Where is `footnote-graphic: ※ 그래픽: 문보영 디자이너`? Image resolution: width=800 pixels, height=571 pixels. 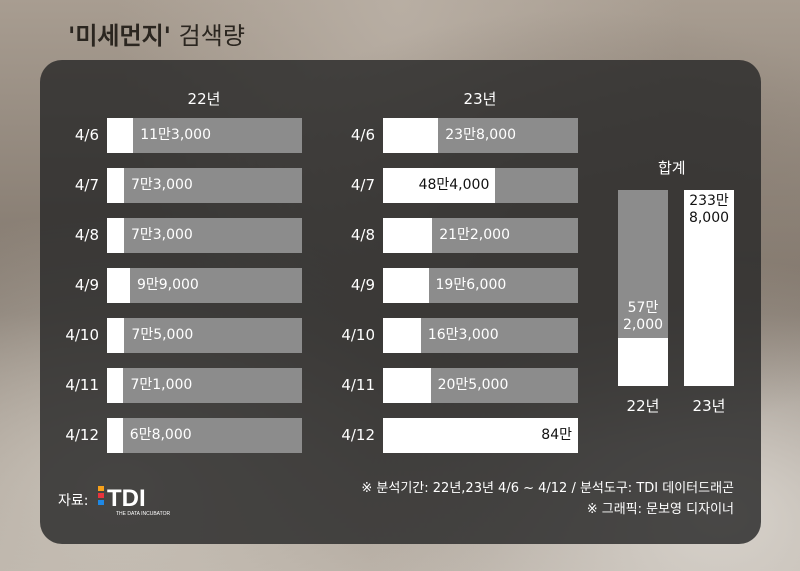 footnote-graphic: ※ 그래픽: 문보영 디자이너 is located at coordinates (660, 509).